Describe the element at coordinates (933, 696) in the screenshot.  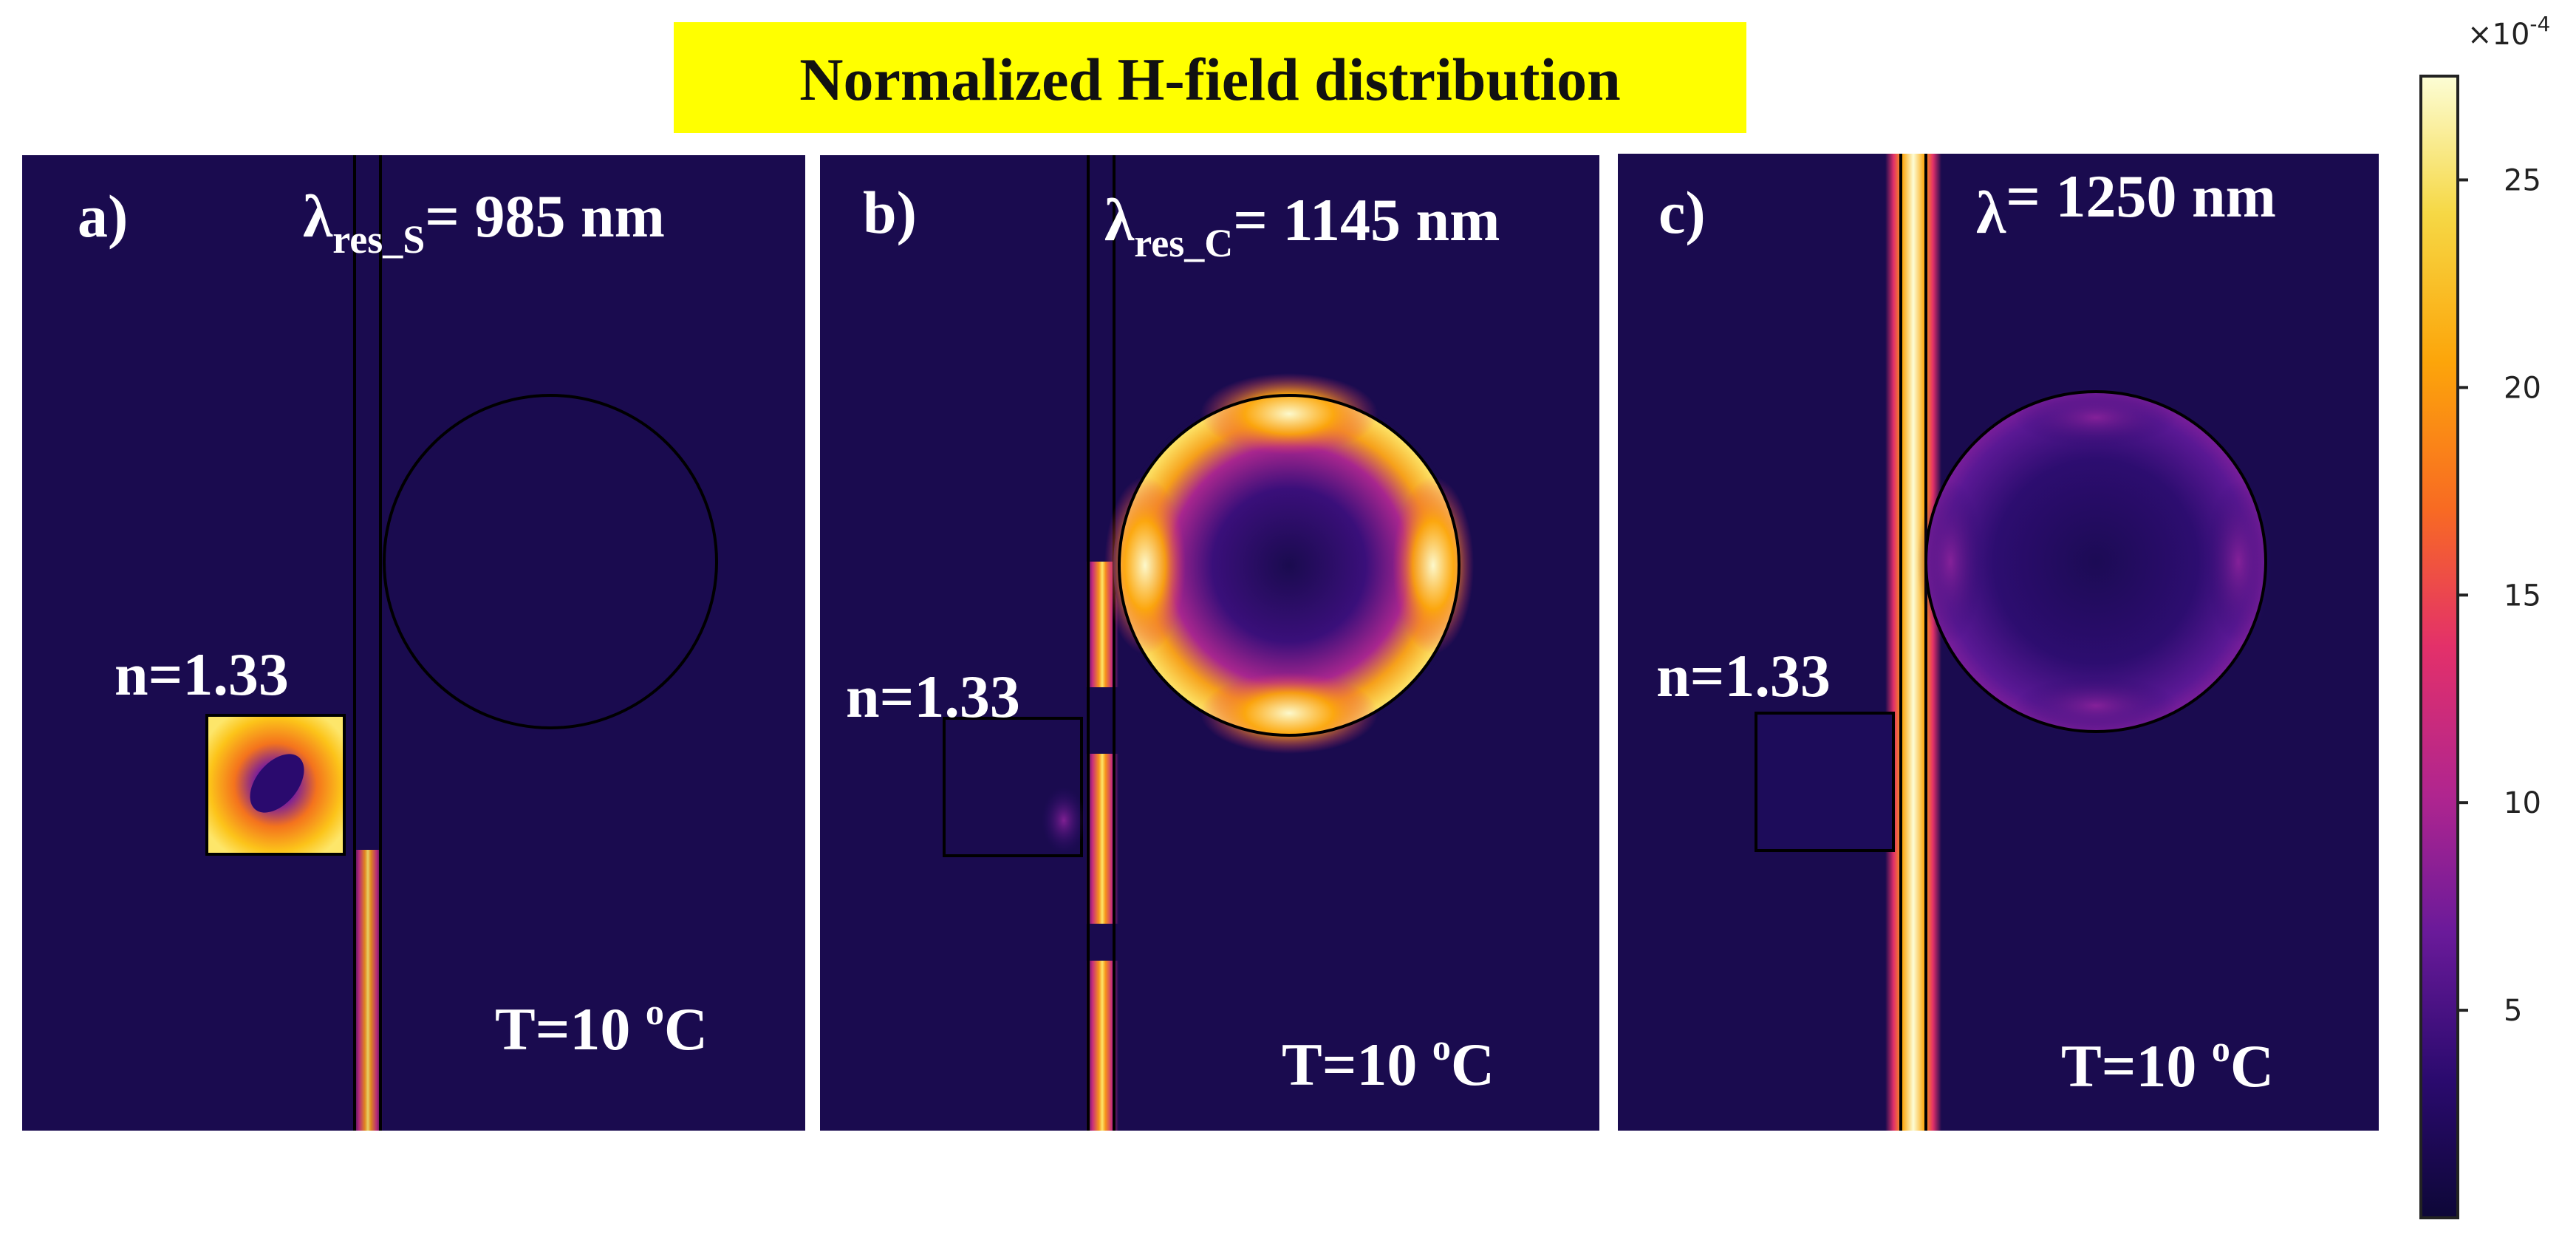
I see `panel-b-index-label: n=1.33` at that location.